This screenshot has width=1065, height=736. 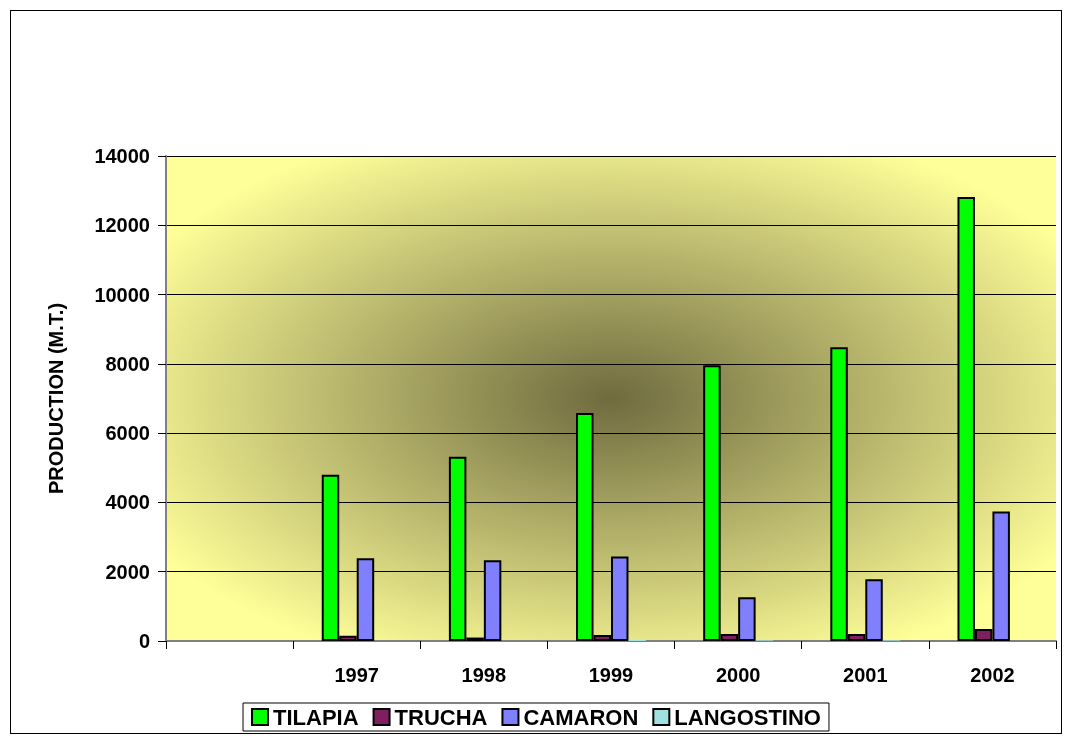 What do you see at coordinates (441, 717) in the screenshot?
I see `legend-label: TRUCHA` at bounding box center [441, 717].